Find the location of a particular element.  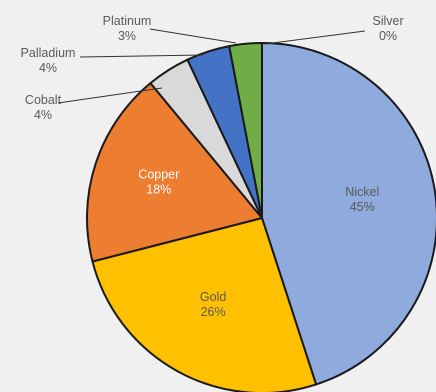

leader-line-platinum is located at coordinates (193, 36).